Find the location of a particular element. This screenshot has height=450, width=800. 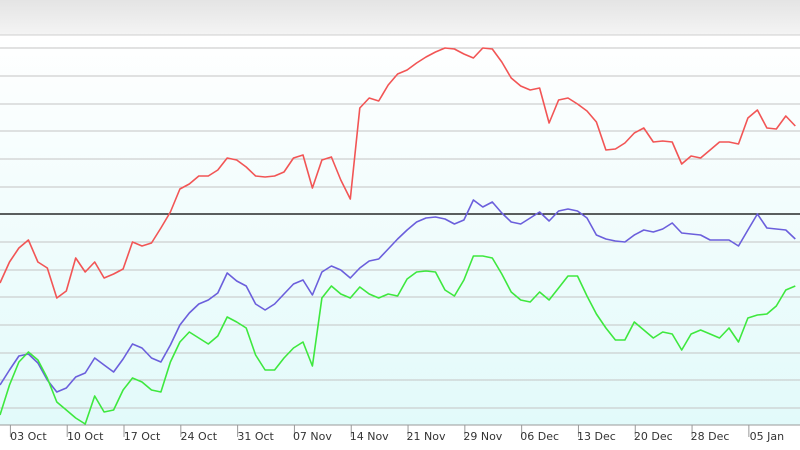

x-tick-label: 07 Nov is located at coordinates (312, 436).